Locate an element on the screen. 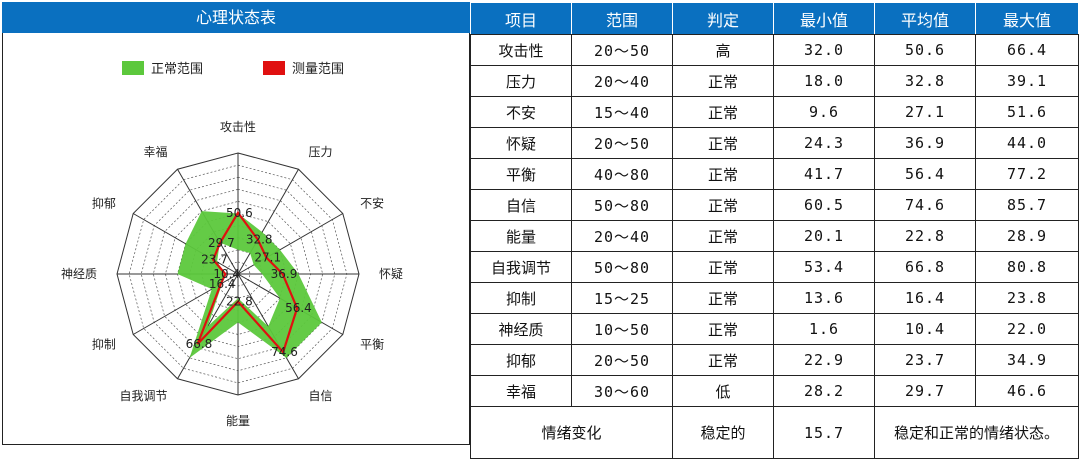  cell-item: 自信 is located at coordinates (521, 205).